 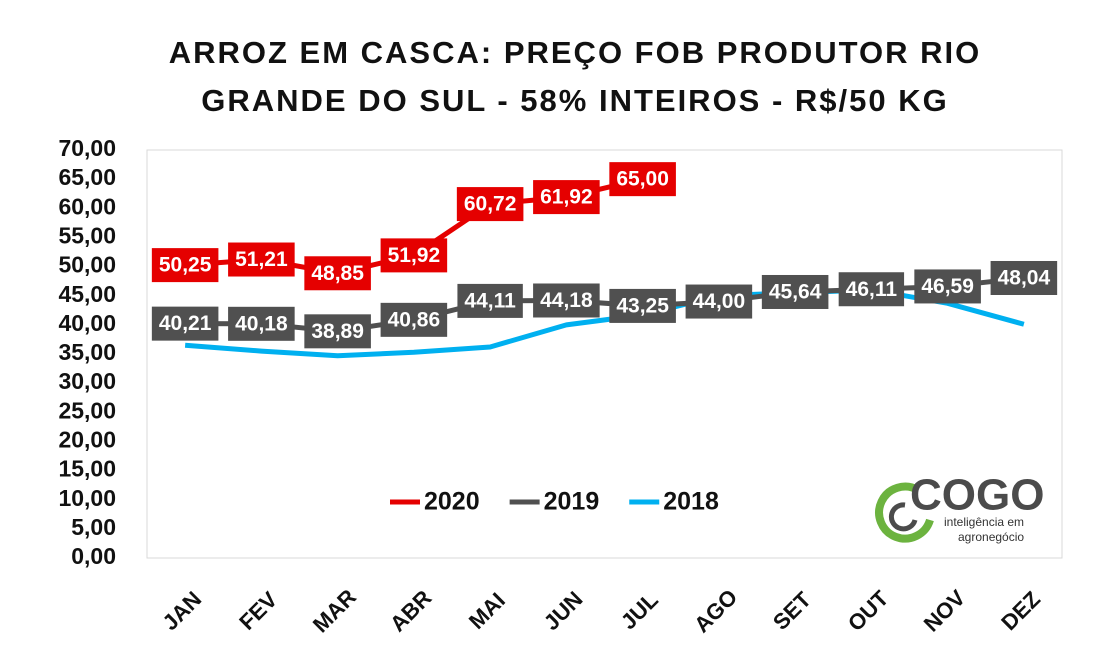 I want to click on data-label-text: 44,00, so click(x=719, y=301).